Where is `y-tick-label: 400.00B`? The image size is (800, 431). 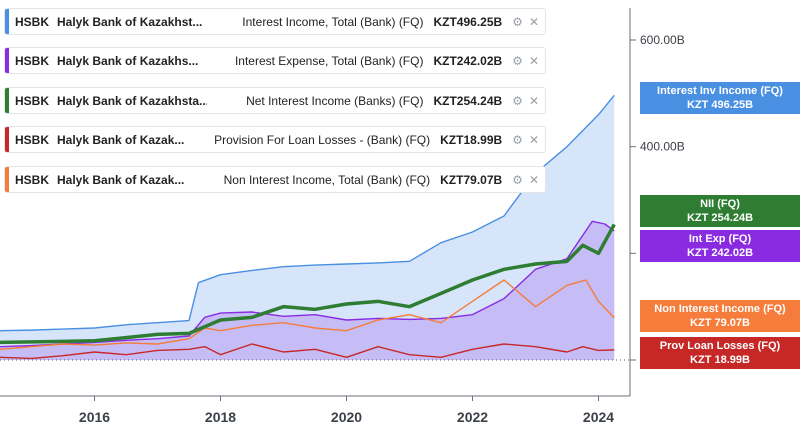 y-tick-label: 400.00B is located at coordinates (662, 147).